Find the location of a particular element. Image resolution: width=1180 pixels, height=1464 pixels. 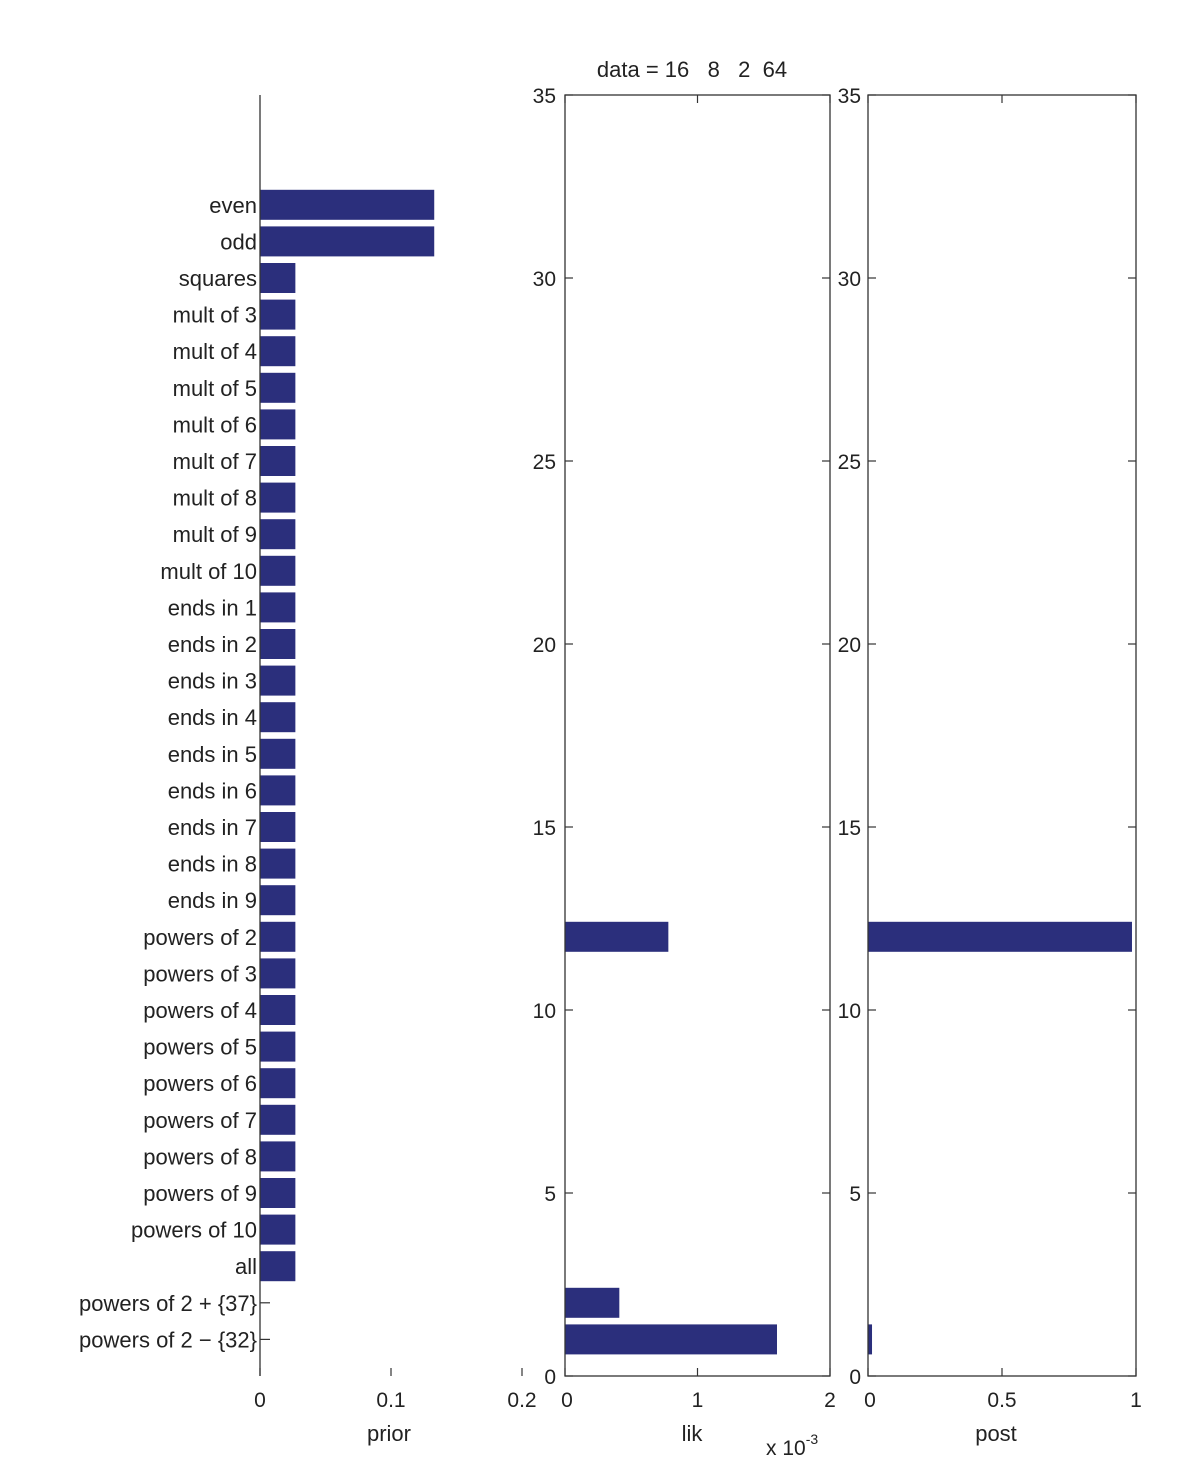

prior-category-label: ends in 8 is located at coordinates (212, 864).